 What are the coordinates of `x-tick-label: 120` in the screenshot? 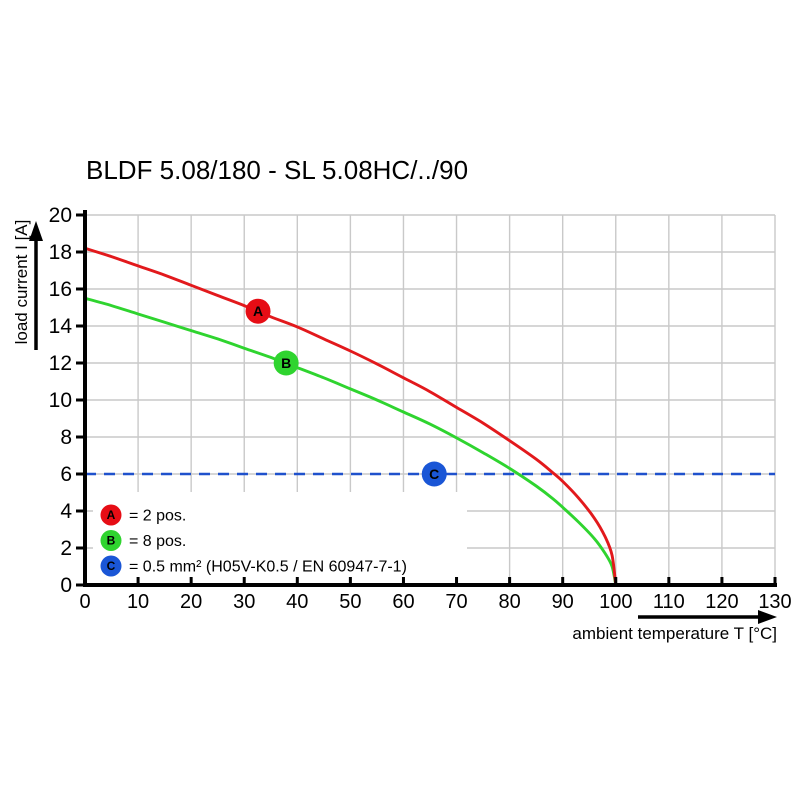 It's located at (721, 602).